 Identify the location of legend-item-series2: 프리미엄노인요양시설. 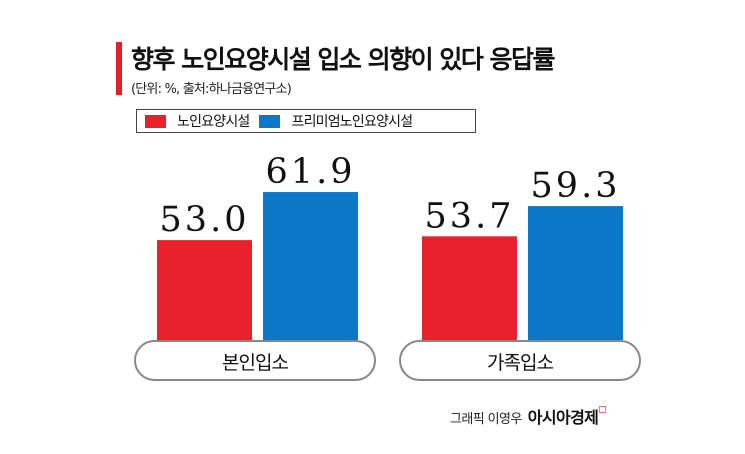
(336, 121).